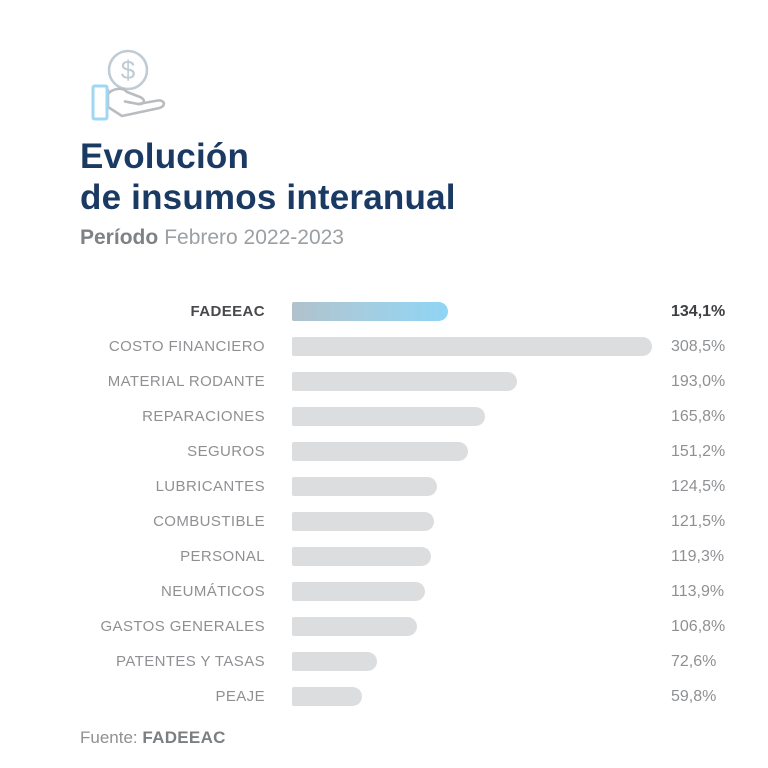 The image size is (768, 768). What do you see at coordinates (109, 737) in the screenshot?
I see `source-label: Fuente:` at bounding box center [109, 737].